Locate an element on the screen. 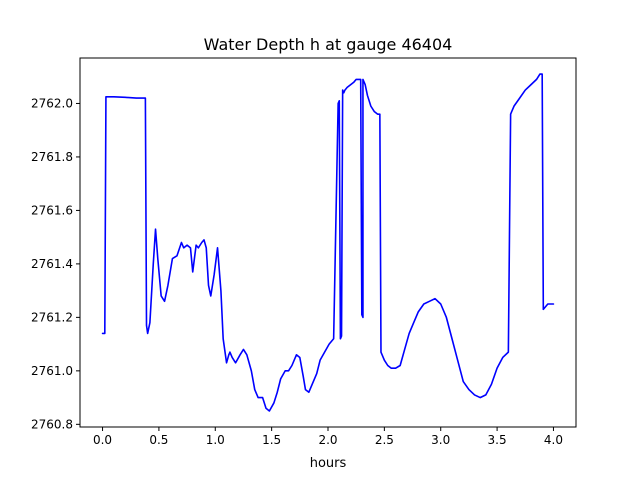 The height and width of the screenshot is (484, 640). x-tick-label: 3.0 is located at coordinates (440, 440).